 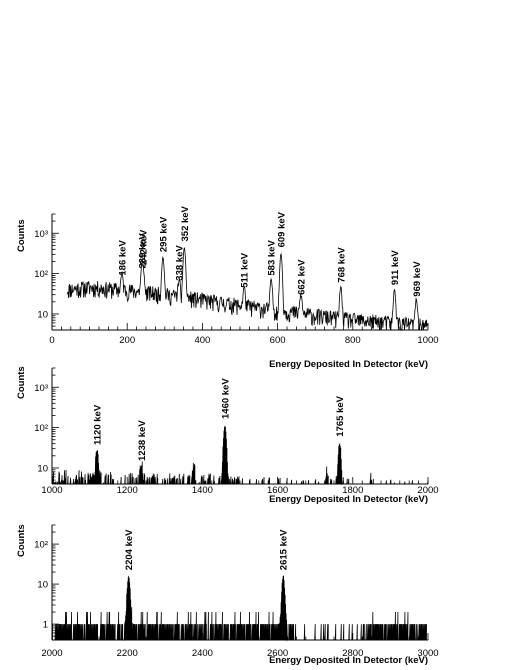 What do you see at coordinates (142, 440) in the screenshot?
I see `peak-label: 1238 keV` at bounding box center [142, 440].